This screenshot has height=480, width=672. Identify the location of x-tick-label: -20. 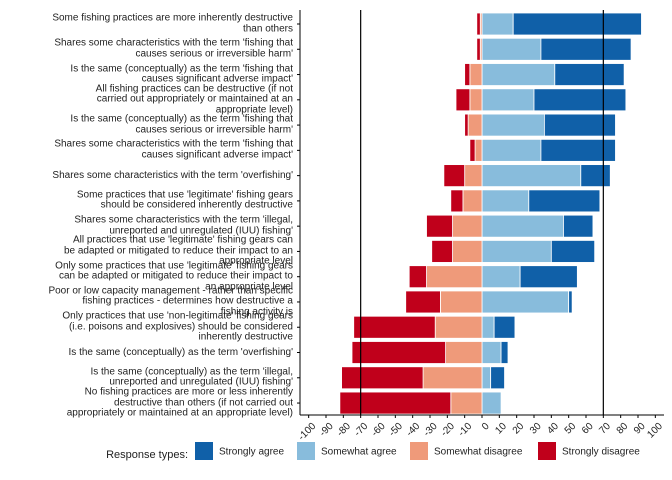
(448, 430).